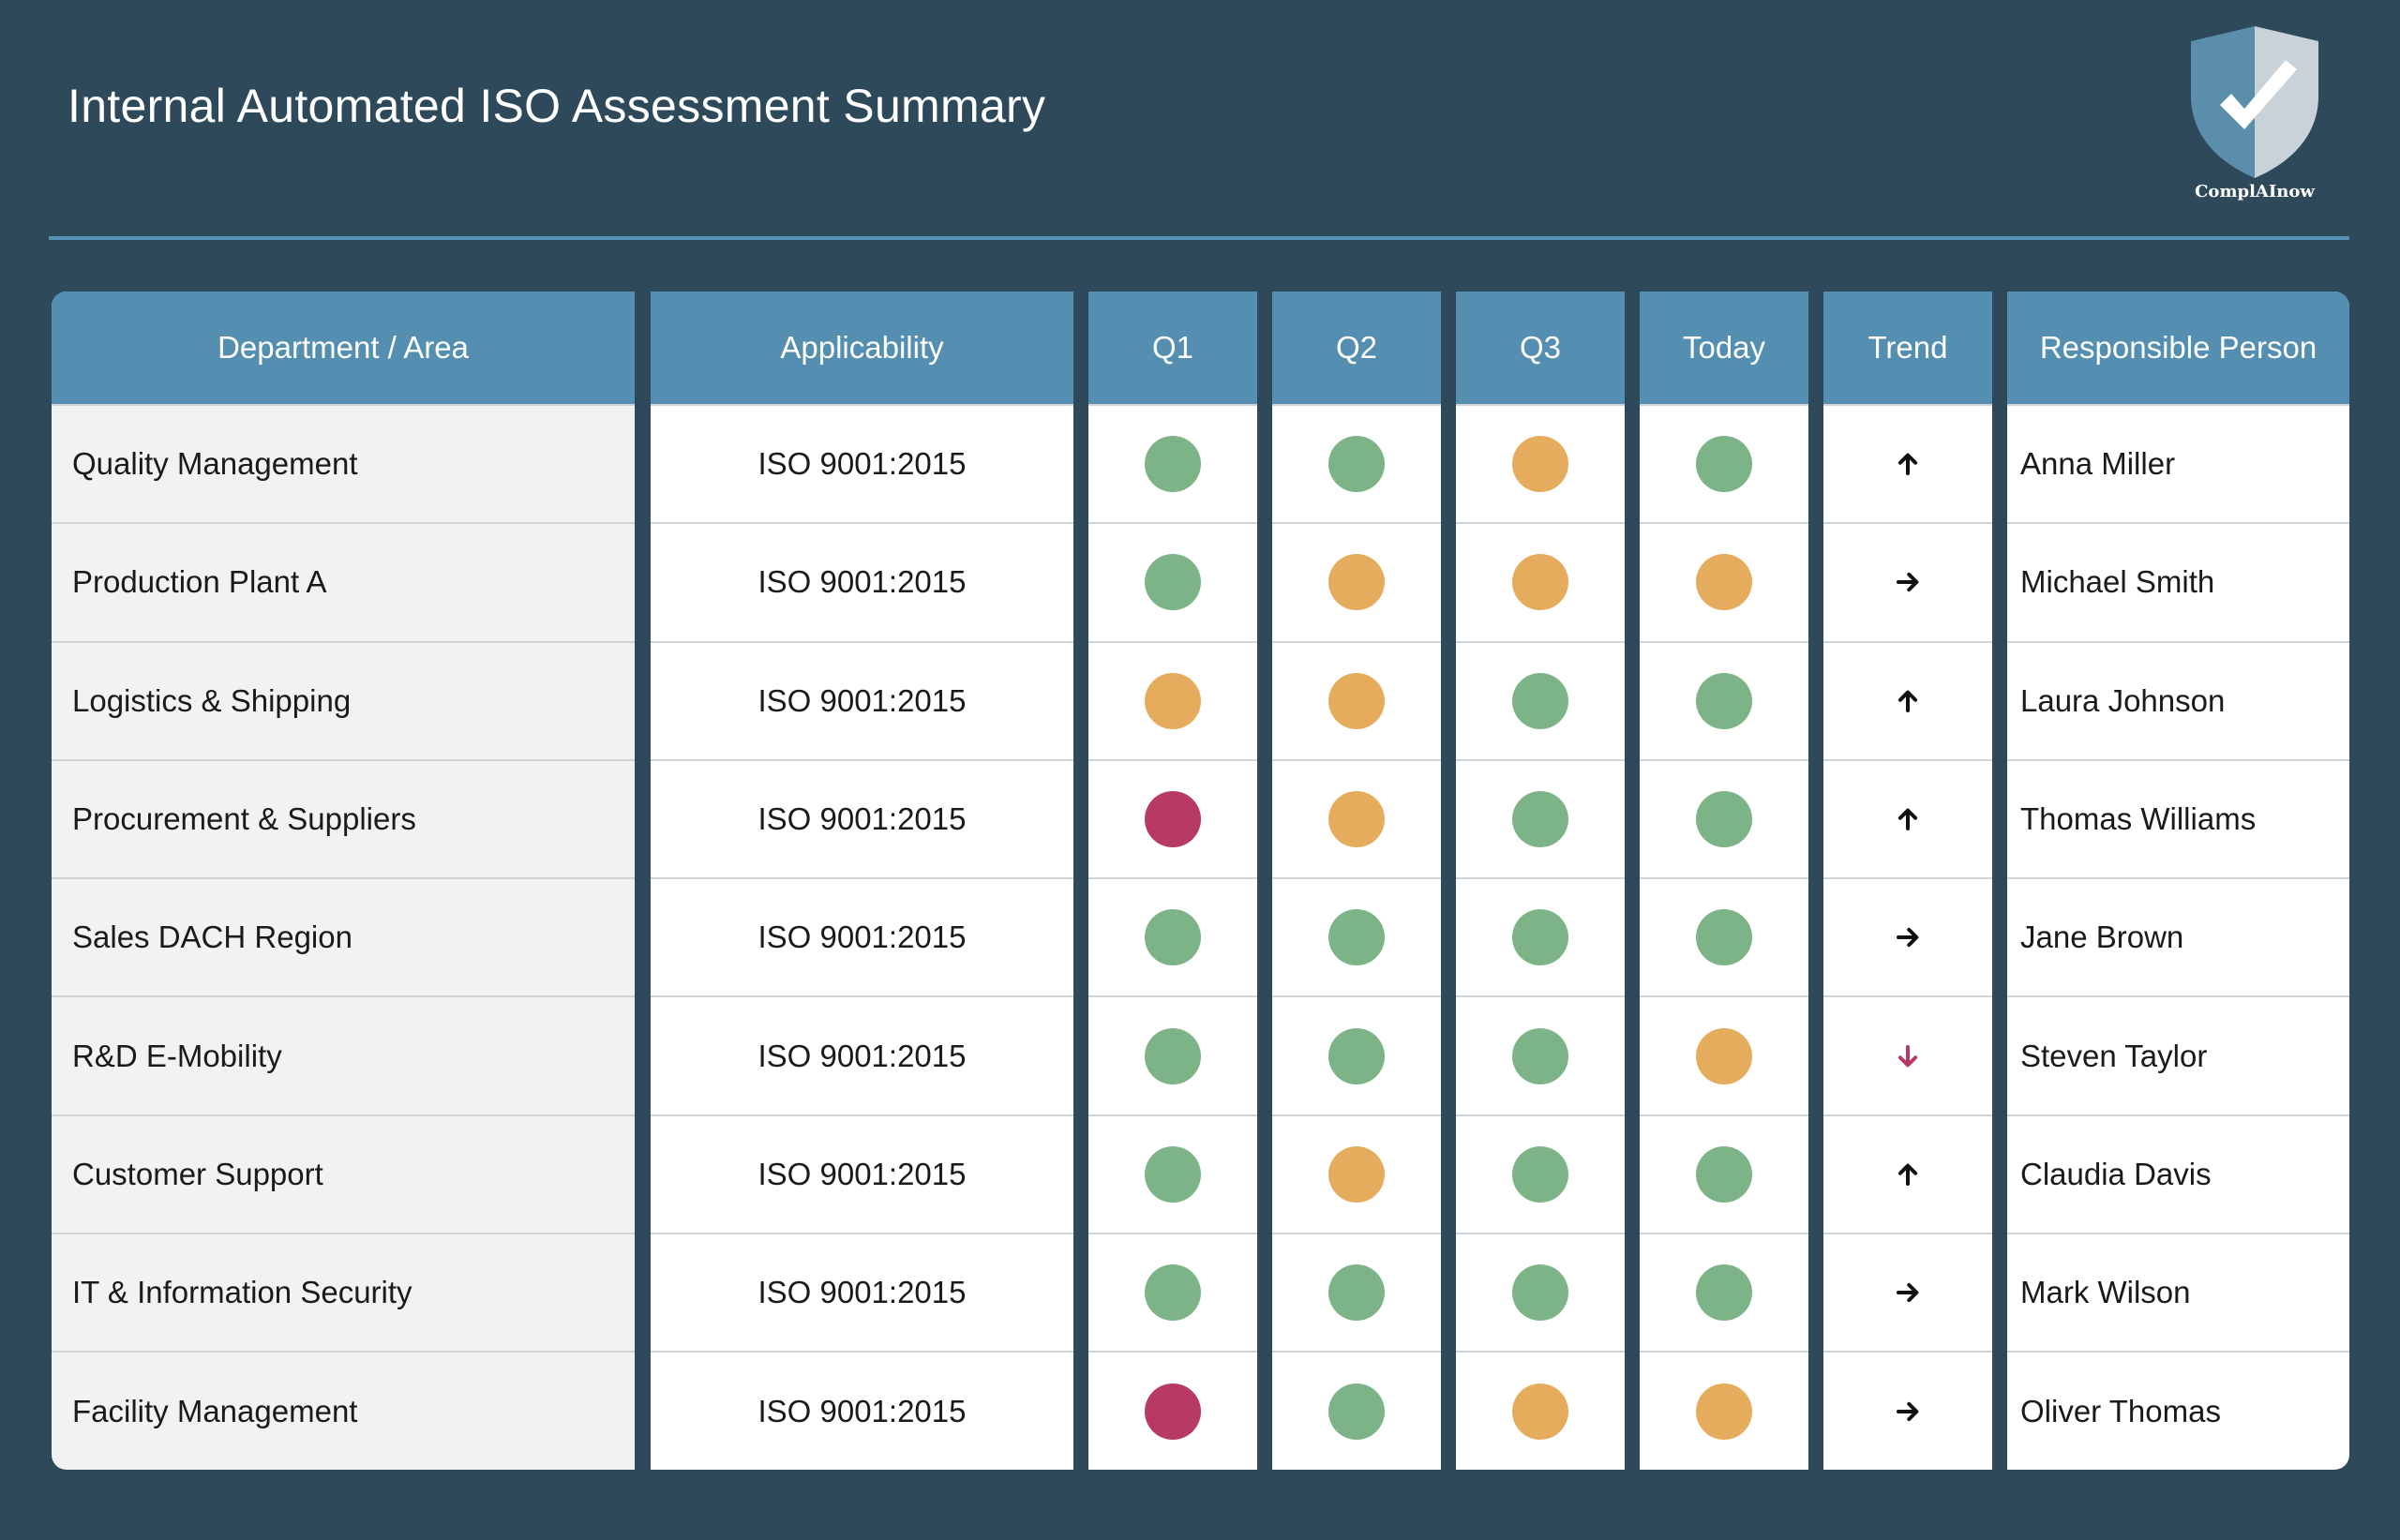 The image size is (2400, 1540). Describe the element at coordinates (343, 348) in the screenshot. I see `header-department: Department / Area` at that location.